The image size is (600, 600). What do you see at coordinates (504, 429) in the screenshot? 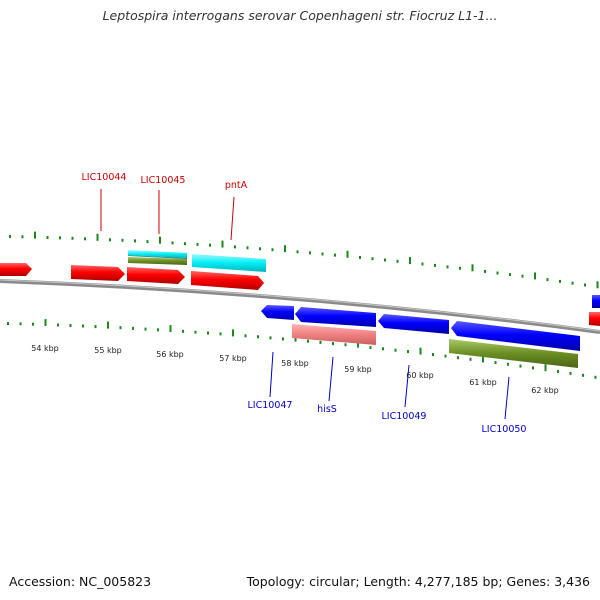
I see `gene-label-lic10050: LIC10050` at bounding box center [504, 429].